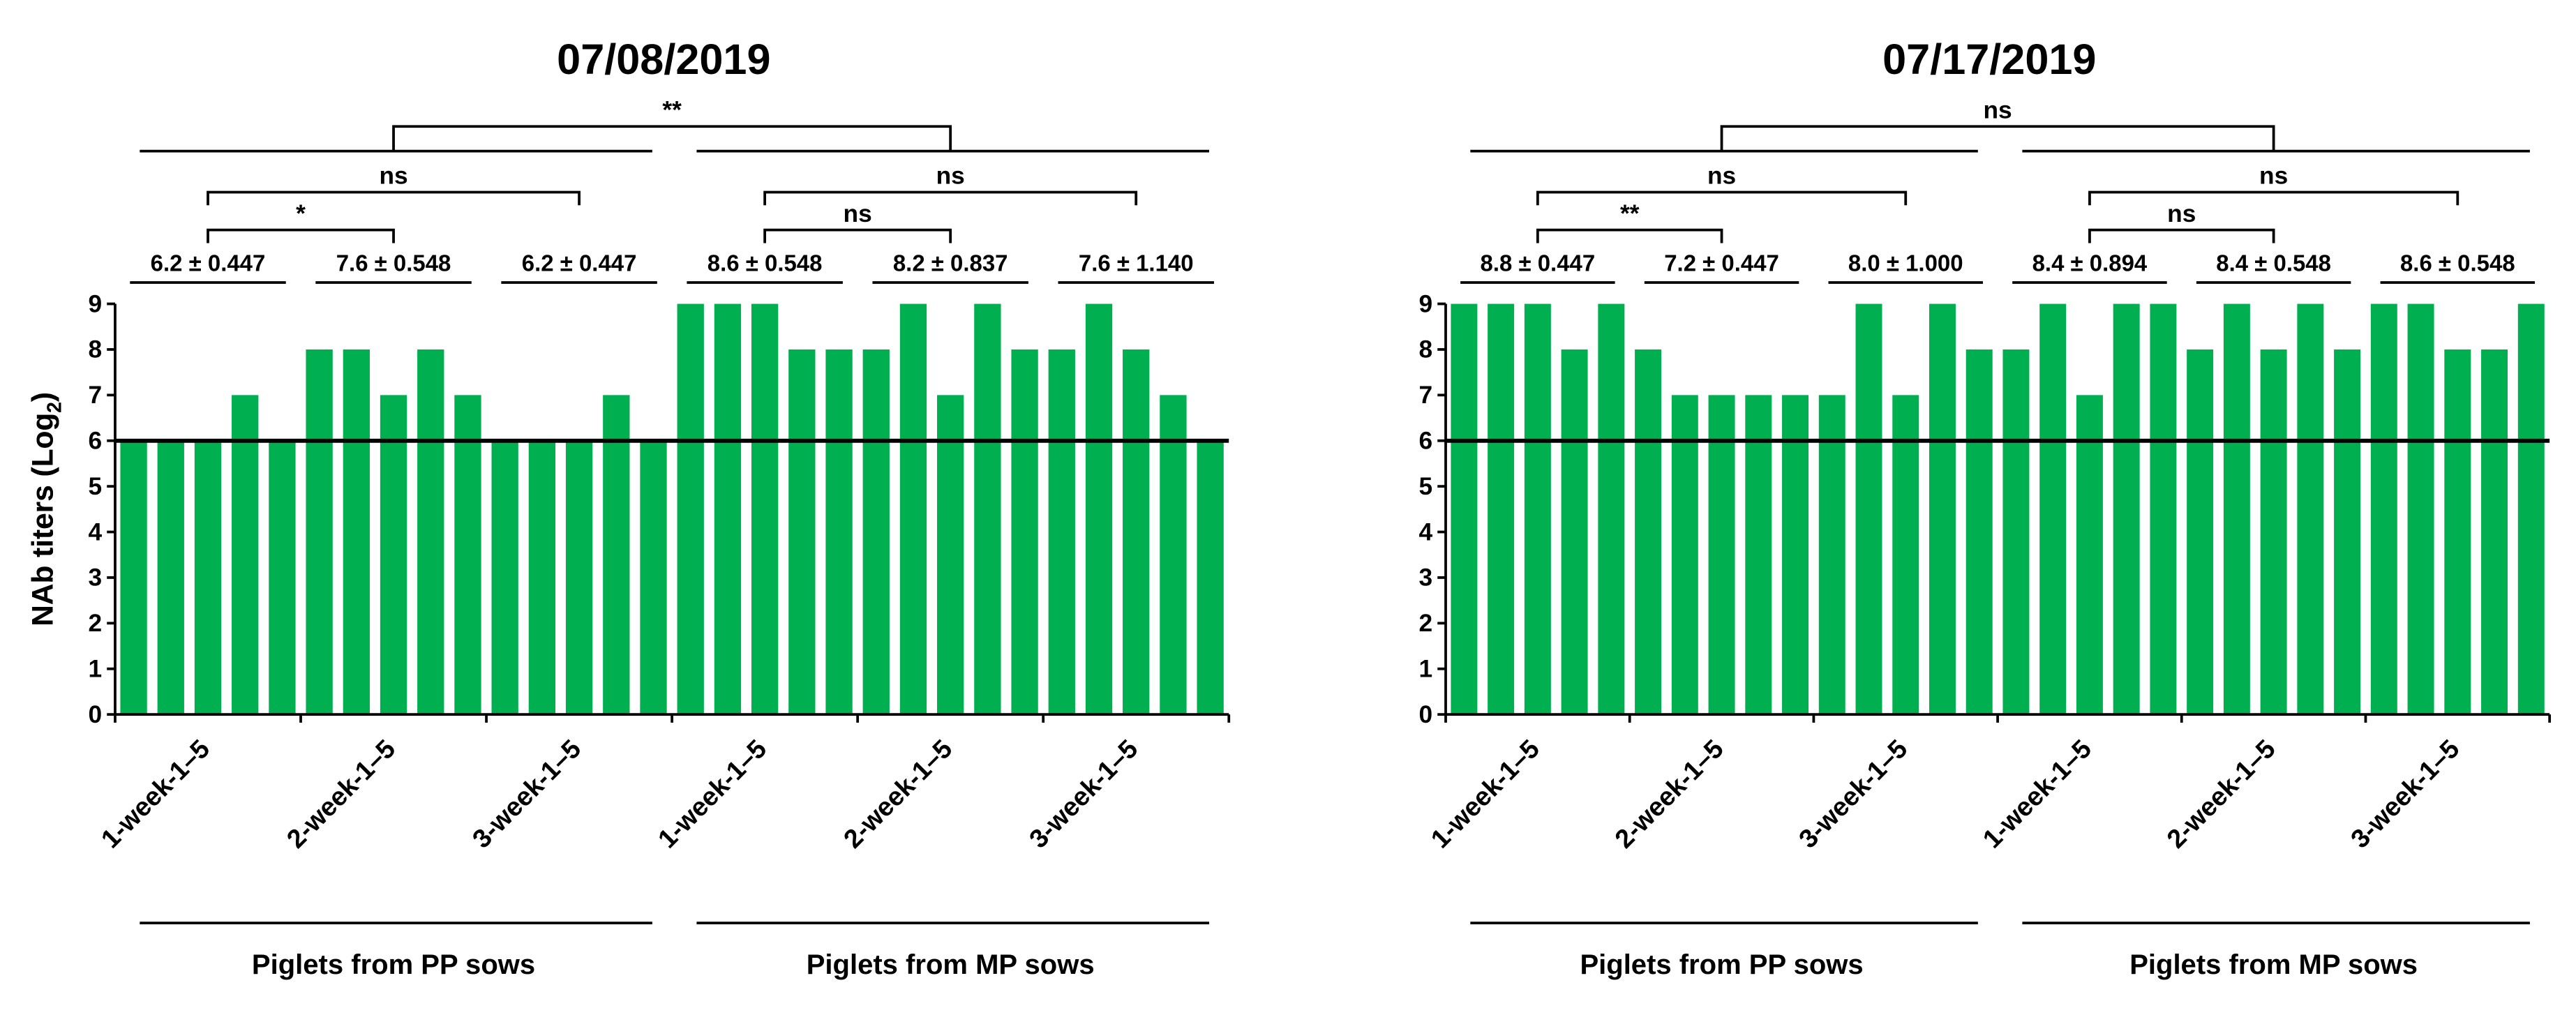 Image resolution: width=2576 pixels, height=1015 pixels. Describe the element at coordinates (1997, 110) in the screenshot. I see `side-comparison-label: ns` at that location.